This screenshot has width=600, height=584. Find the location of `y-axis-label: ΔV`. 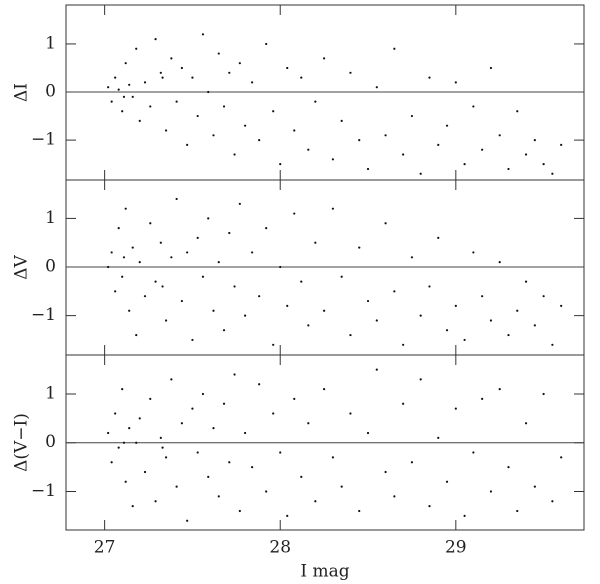

y-axis-label: ΔV is located at coordinates (22, 267).